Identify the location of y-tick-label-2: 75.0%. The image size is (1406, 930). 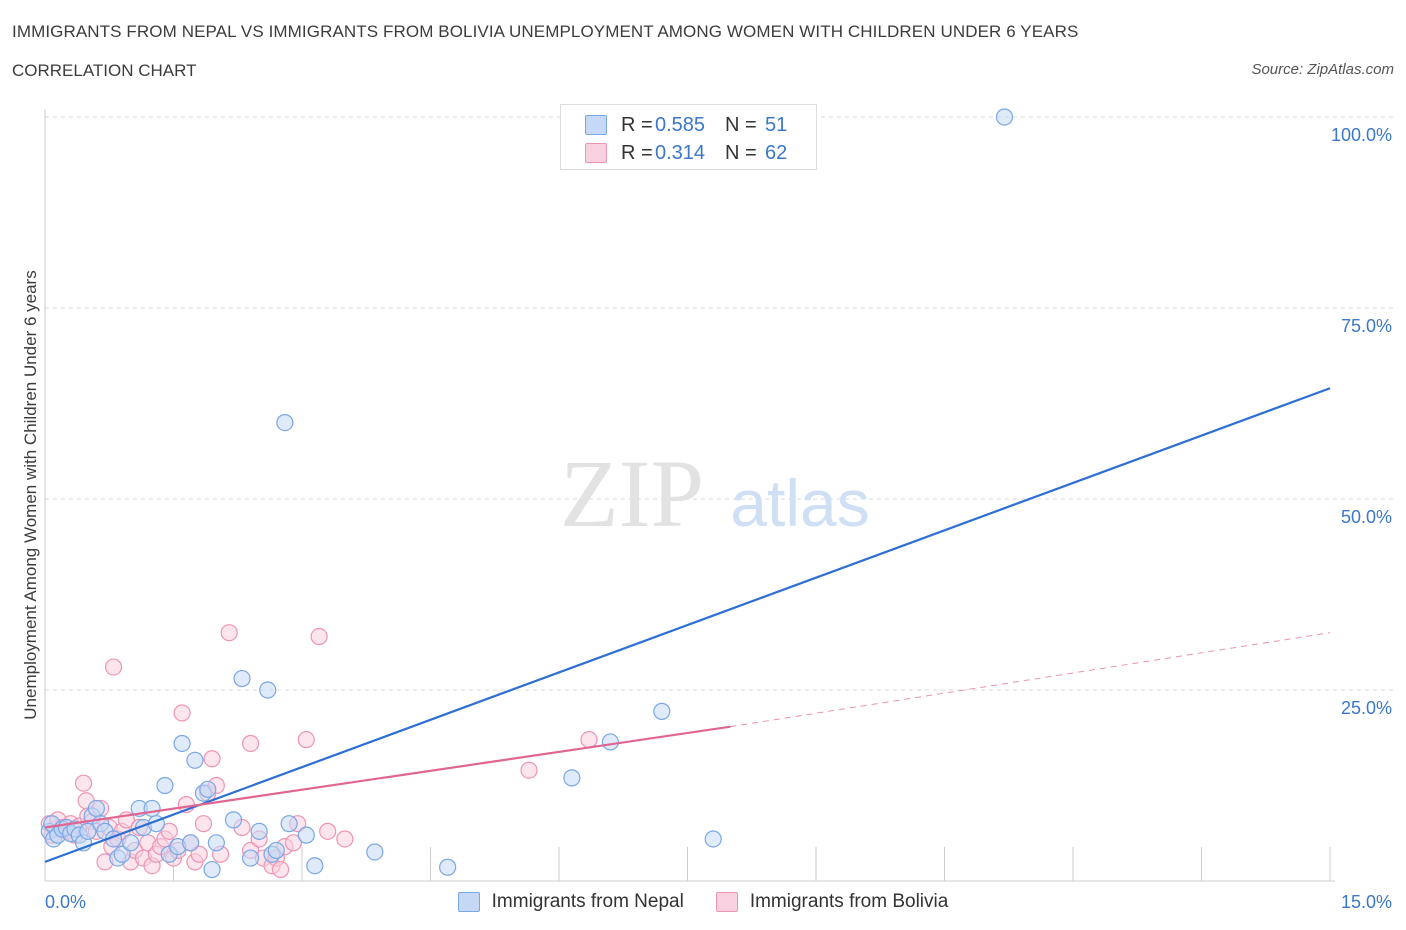
(1366, 326).